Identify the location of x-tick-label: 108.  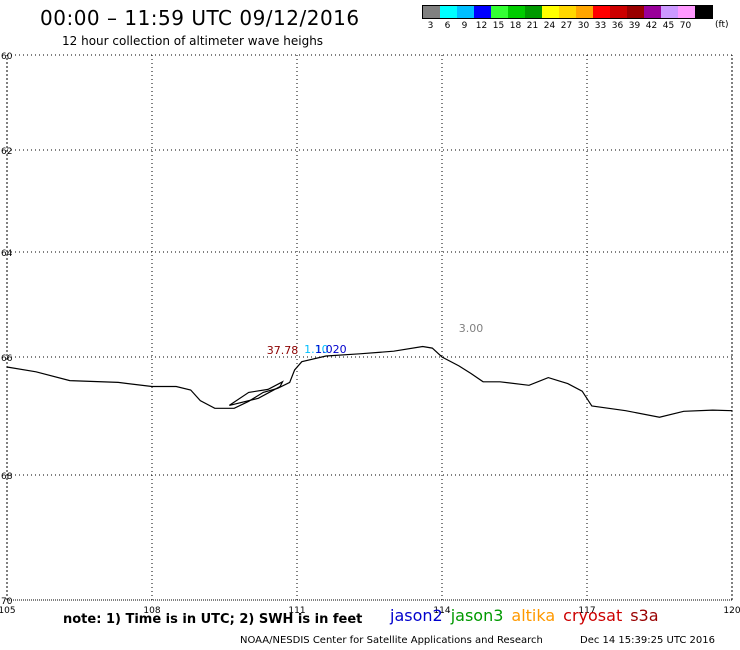
(151, 611).